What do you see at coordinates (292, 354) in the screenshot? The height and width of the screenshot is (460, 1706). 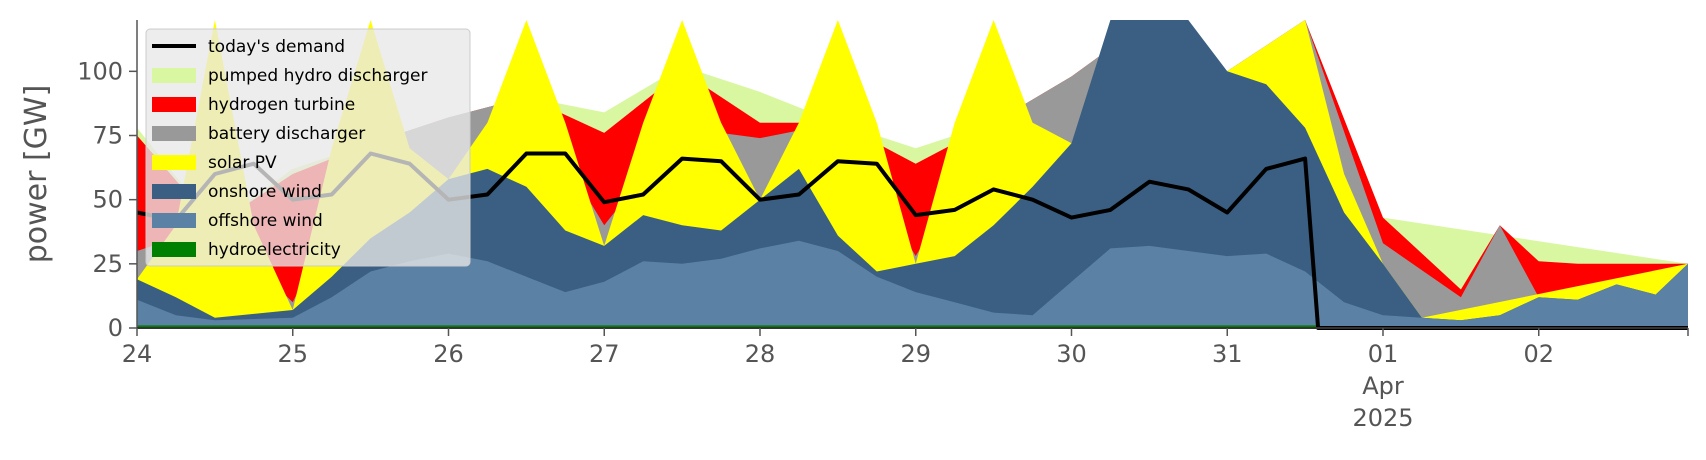 I see `x-tick-label: 25` at bounding box center [292, 354].